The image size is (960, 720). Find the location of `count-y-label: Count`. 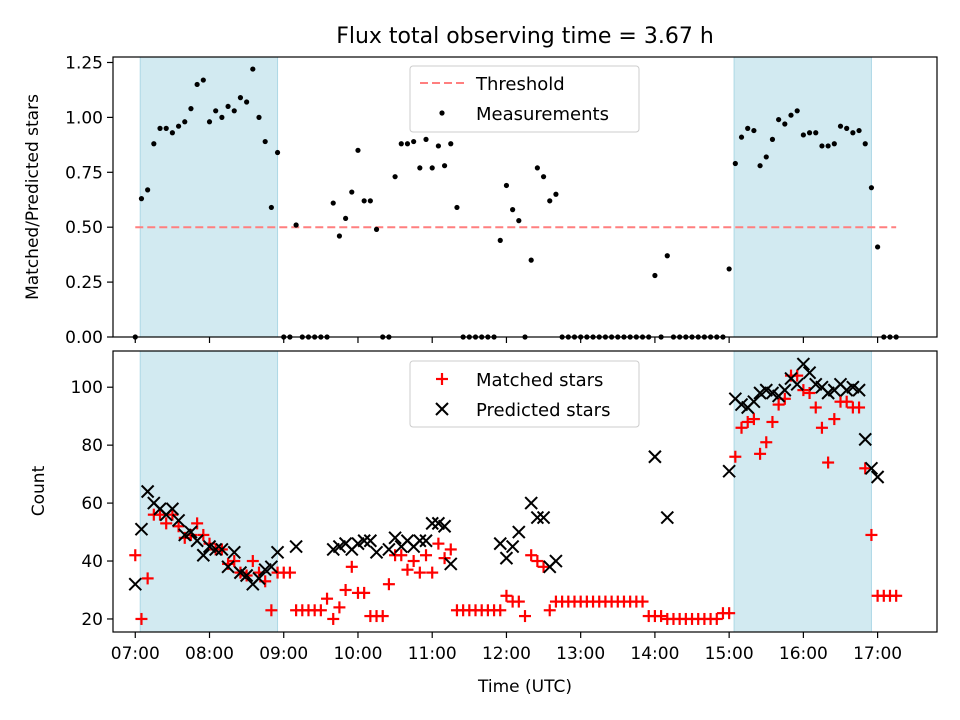

count-y-label: Count is located at coordinates (39, 490).